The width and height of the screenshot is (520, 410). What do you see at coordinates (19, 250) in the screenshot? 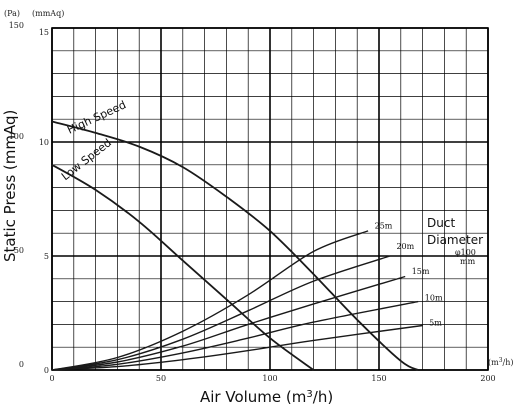
I see `y-tick-label-pa: 50` at bounding box center [19, 250].